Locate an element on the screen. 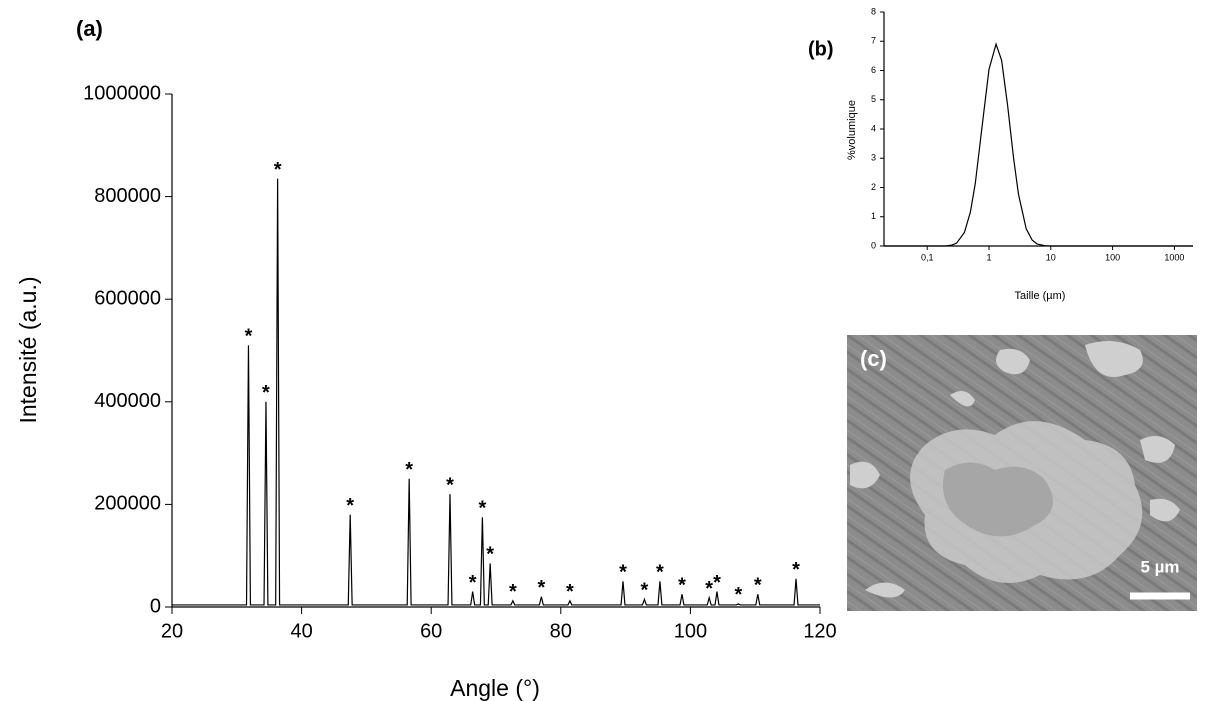 The image size is (1207, 701). y-axis-title: Intensité (a.u.) is located at coordinates (28, 349).